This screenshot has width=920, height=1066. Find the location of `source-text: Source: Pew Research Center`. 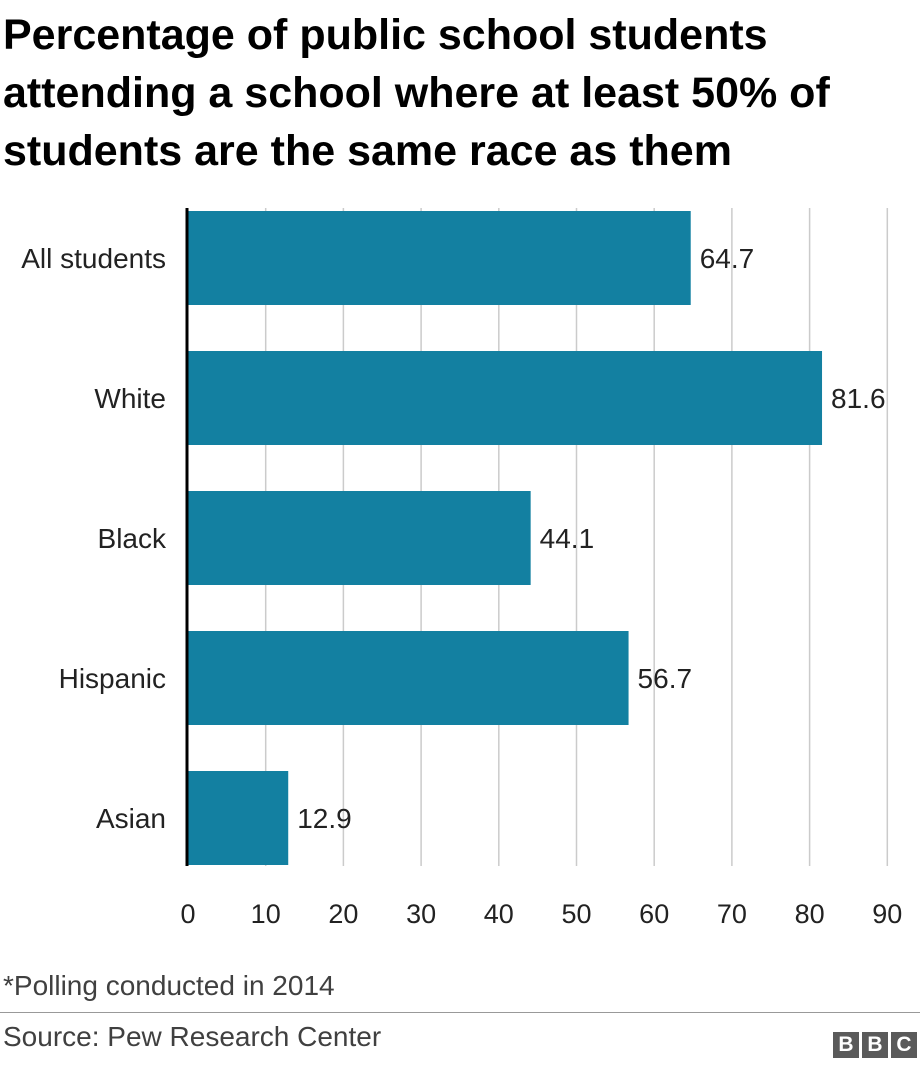

source-text: Source: Pew Research Center is located at coordinates (192, 1036).